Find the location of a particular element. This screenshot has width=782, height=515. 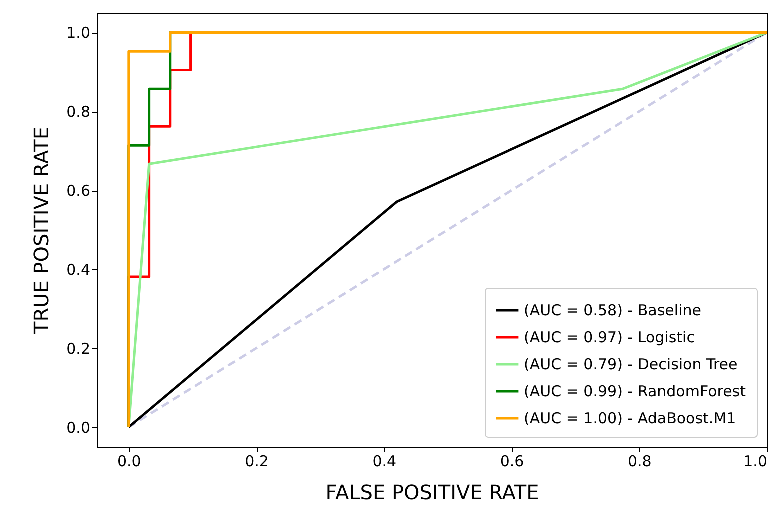

x-axis-title: FALSE POSITIVE RATE is located at coordinates (433, 492).